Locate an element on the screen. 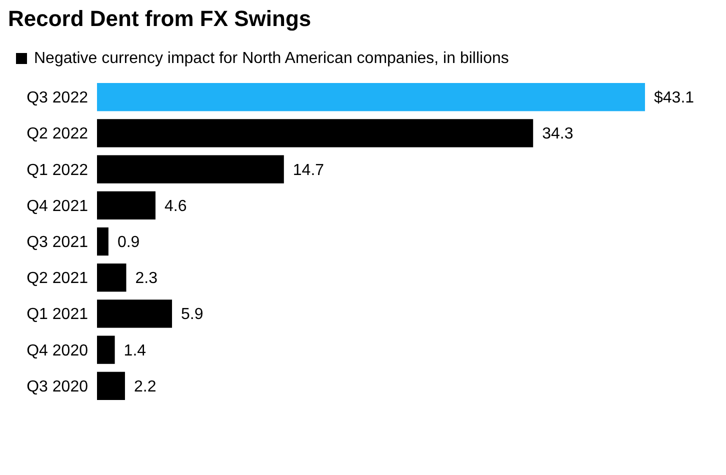 This screenshot has height=475, width=726. y-tick-label: Q3 2022 is located at coordinates (57, 98).